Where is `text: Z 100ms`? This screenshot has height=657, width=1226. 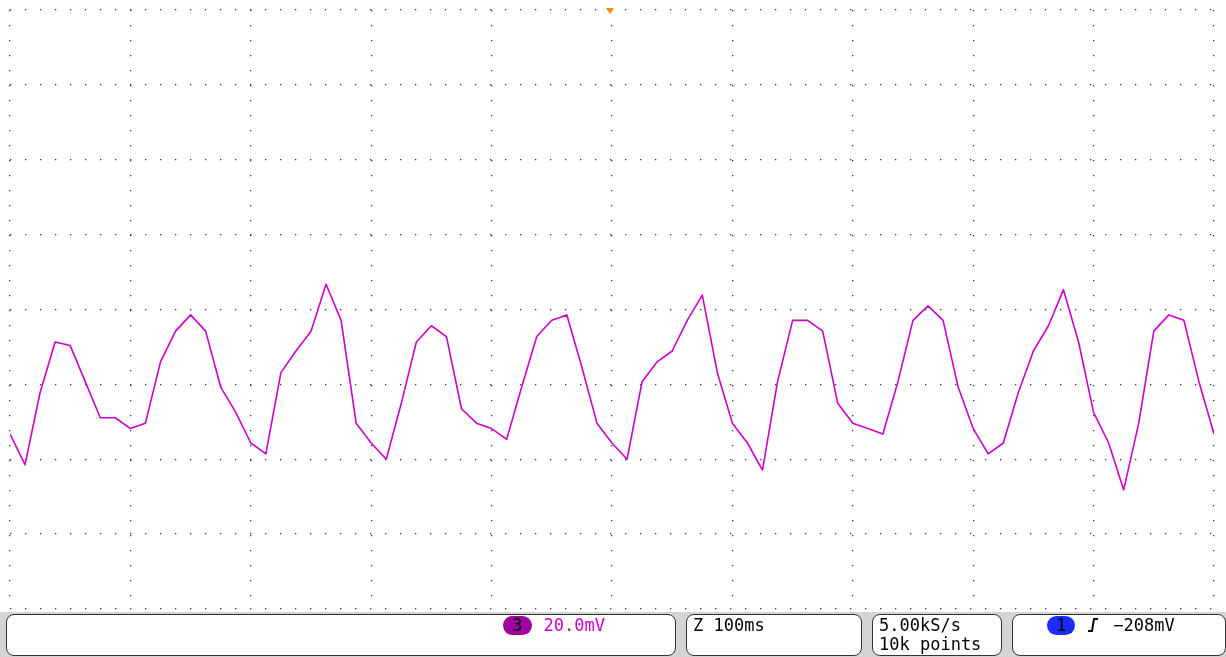
text: Z 100ms is located at coordinates (729, 625).